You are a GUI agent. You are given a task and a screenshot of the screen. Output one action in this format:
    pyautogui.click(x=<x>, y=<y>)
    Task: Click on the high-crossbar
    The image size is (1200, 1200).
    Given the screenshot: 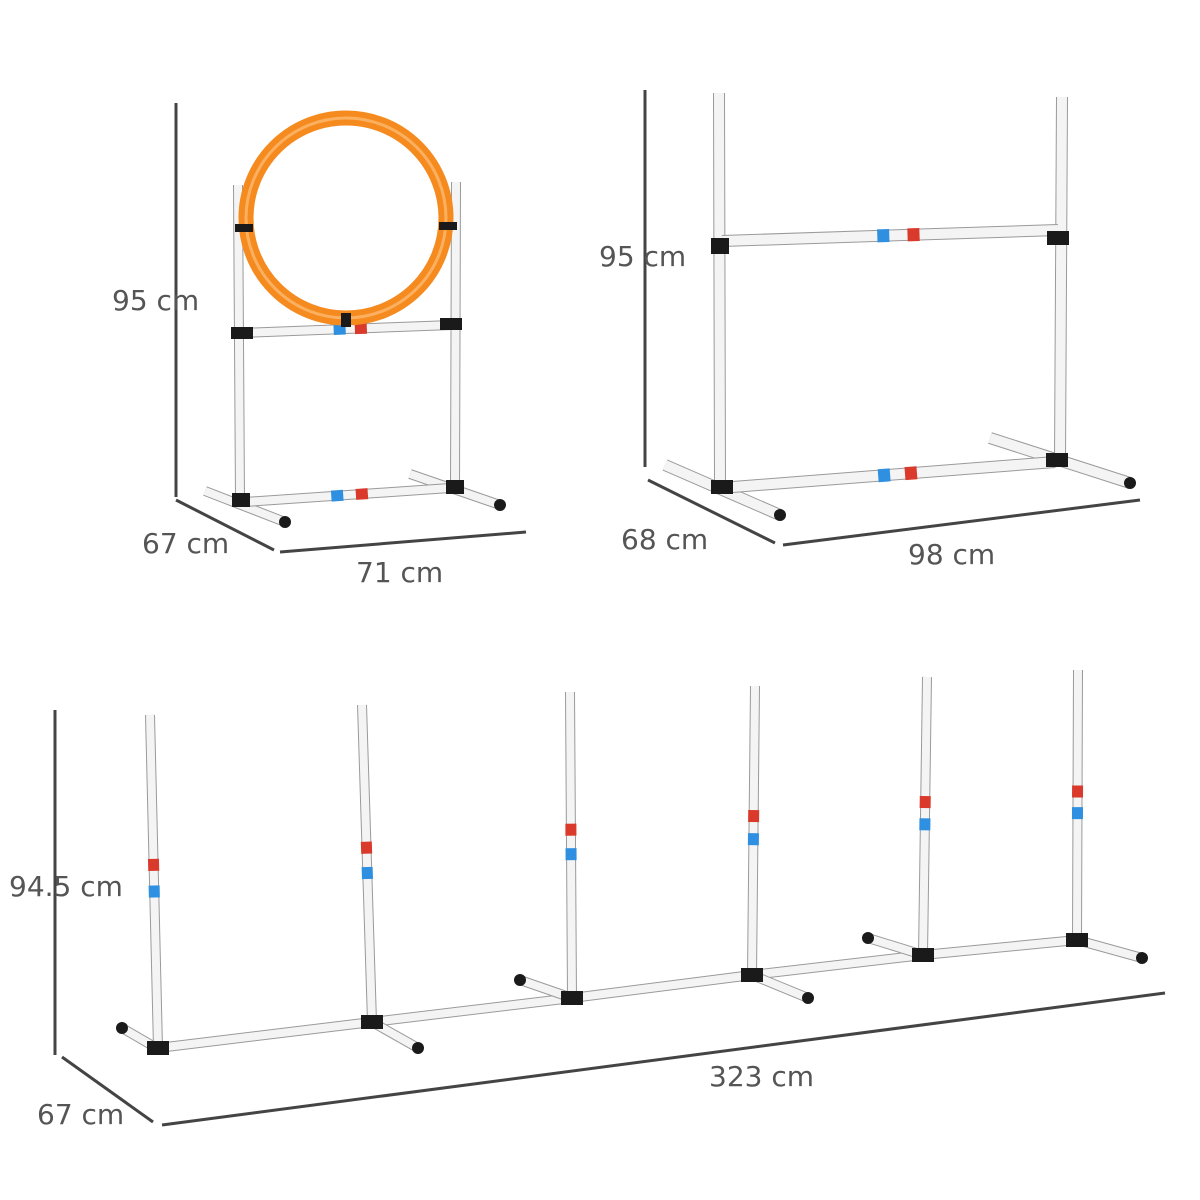 What is the action you would take?
    pyautogui.click(x=890, y=235)
    